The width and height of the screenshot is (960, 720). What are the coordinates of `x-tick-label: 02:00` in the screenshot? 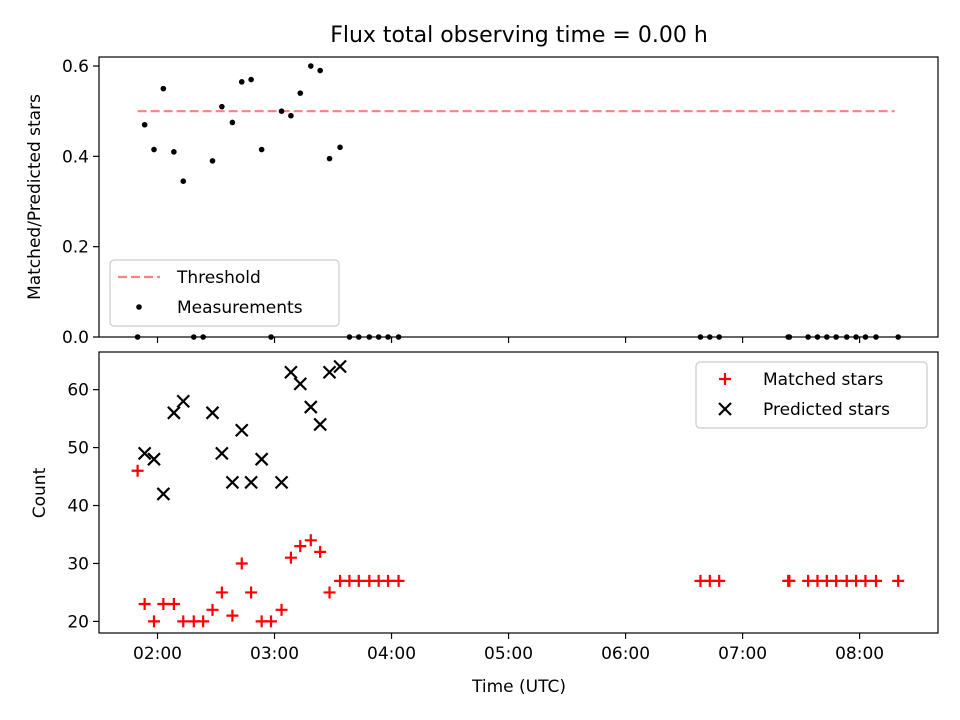 It's located at (157, 654).